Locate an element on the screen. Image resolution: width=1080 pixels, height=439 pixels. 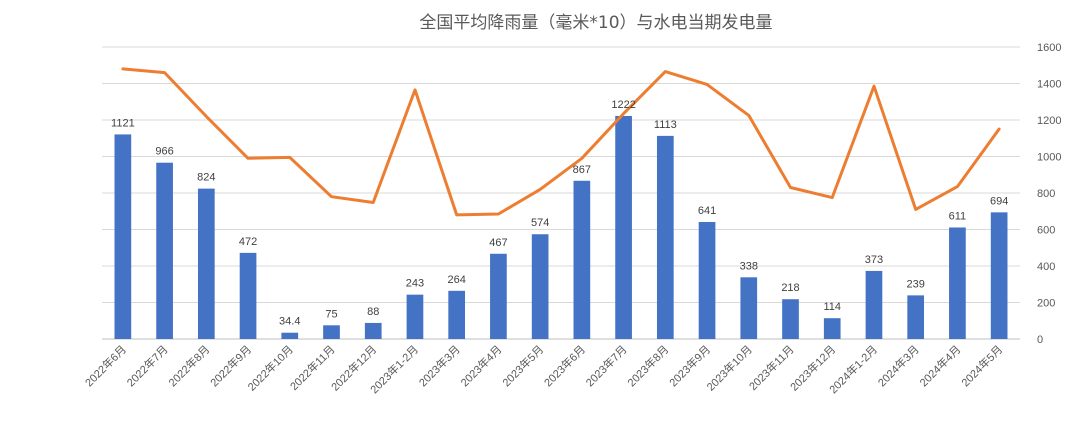
x-tick-label: 2023年4月 is located at coordinates (480, 365).